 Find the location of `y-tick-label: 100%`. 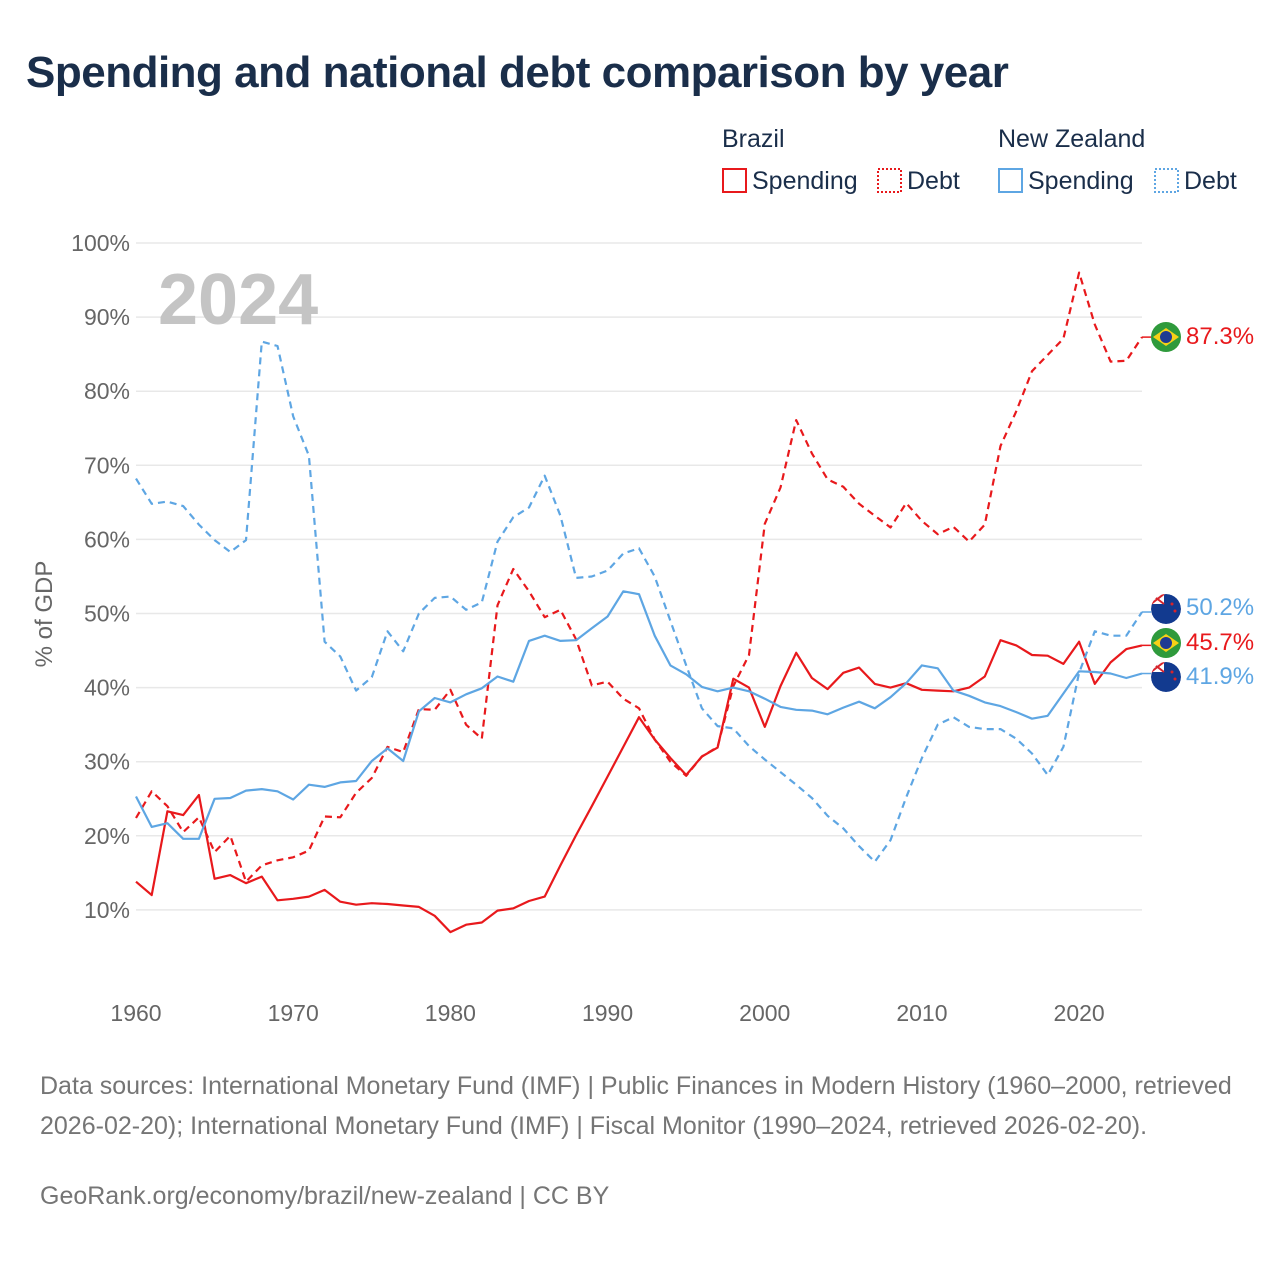

y-tick-label: 100% is located at coordinates (100, 243).